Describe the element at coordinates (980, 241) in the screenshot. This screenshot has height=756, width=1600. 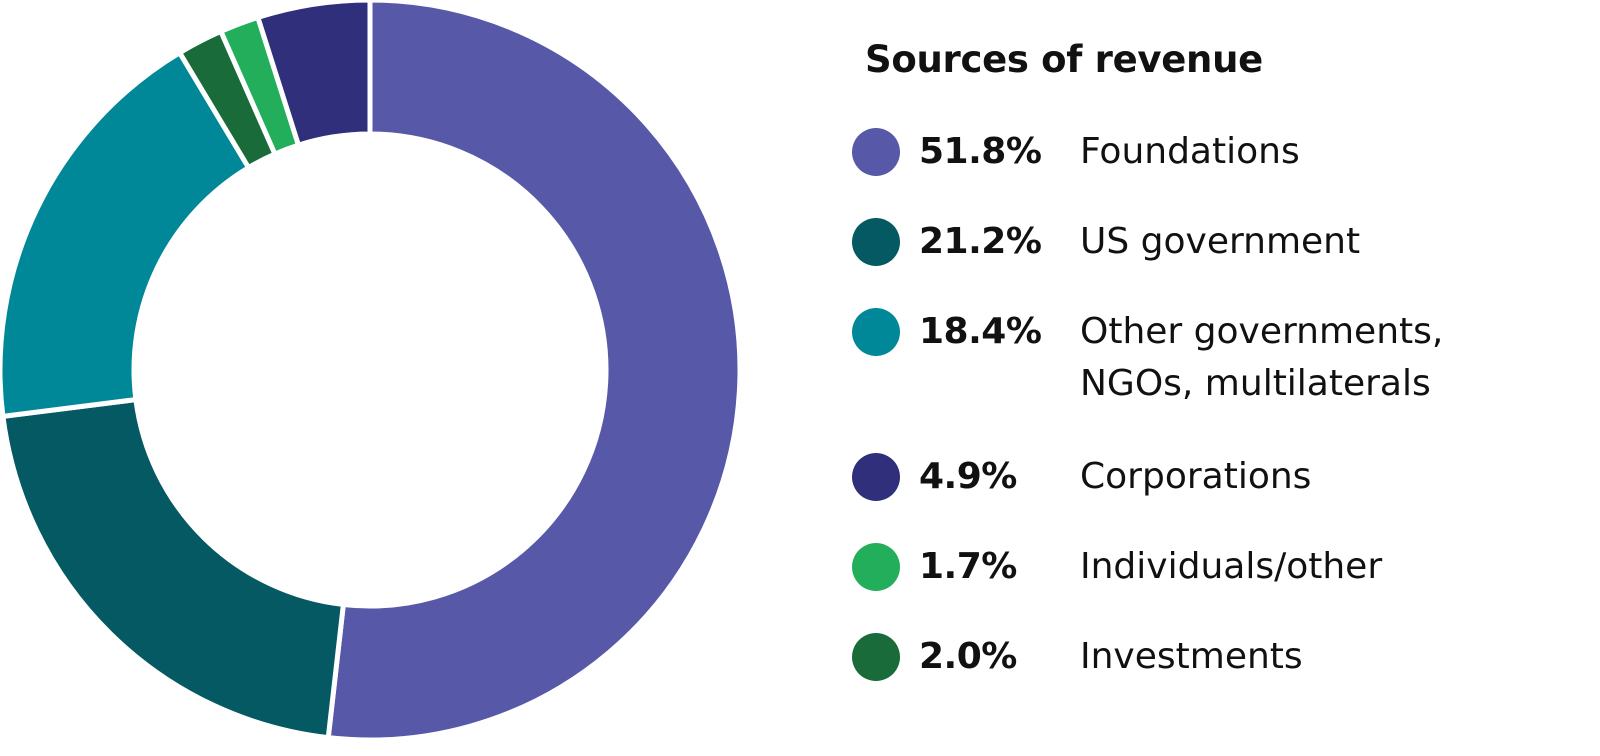
I see `legend-value: 21.2%` at that location.